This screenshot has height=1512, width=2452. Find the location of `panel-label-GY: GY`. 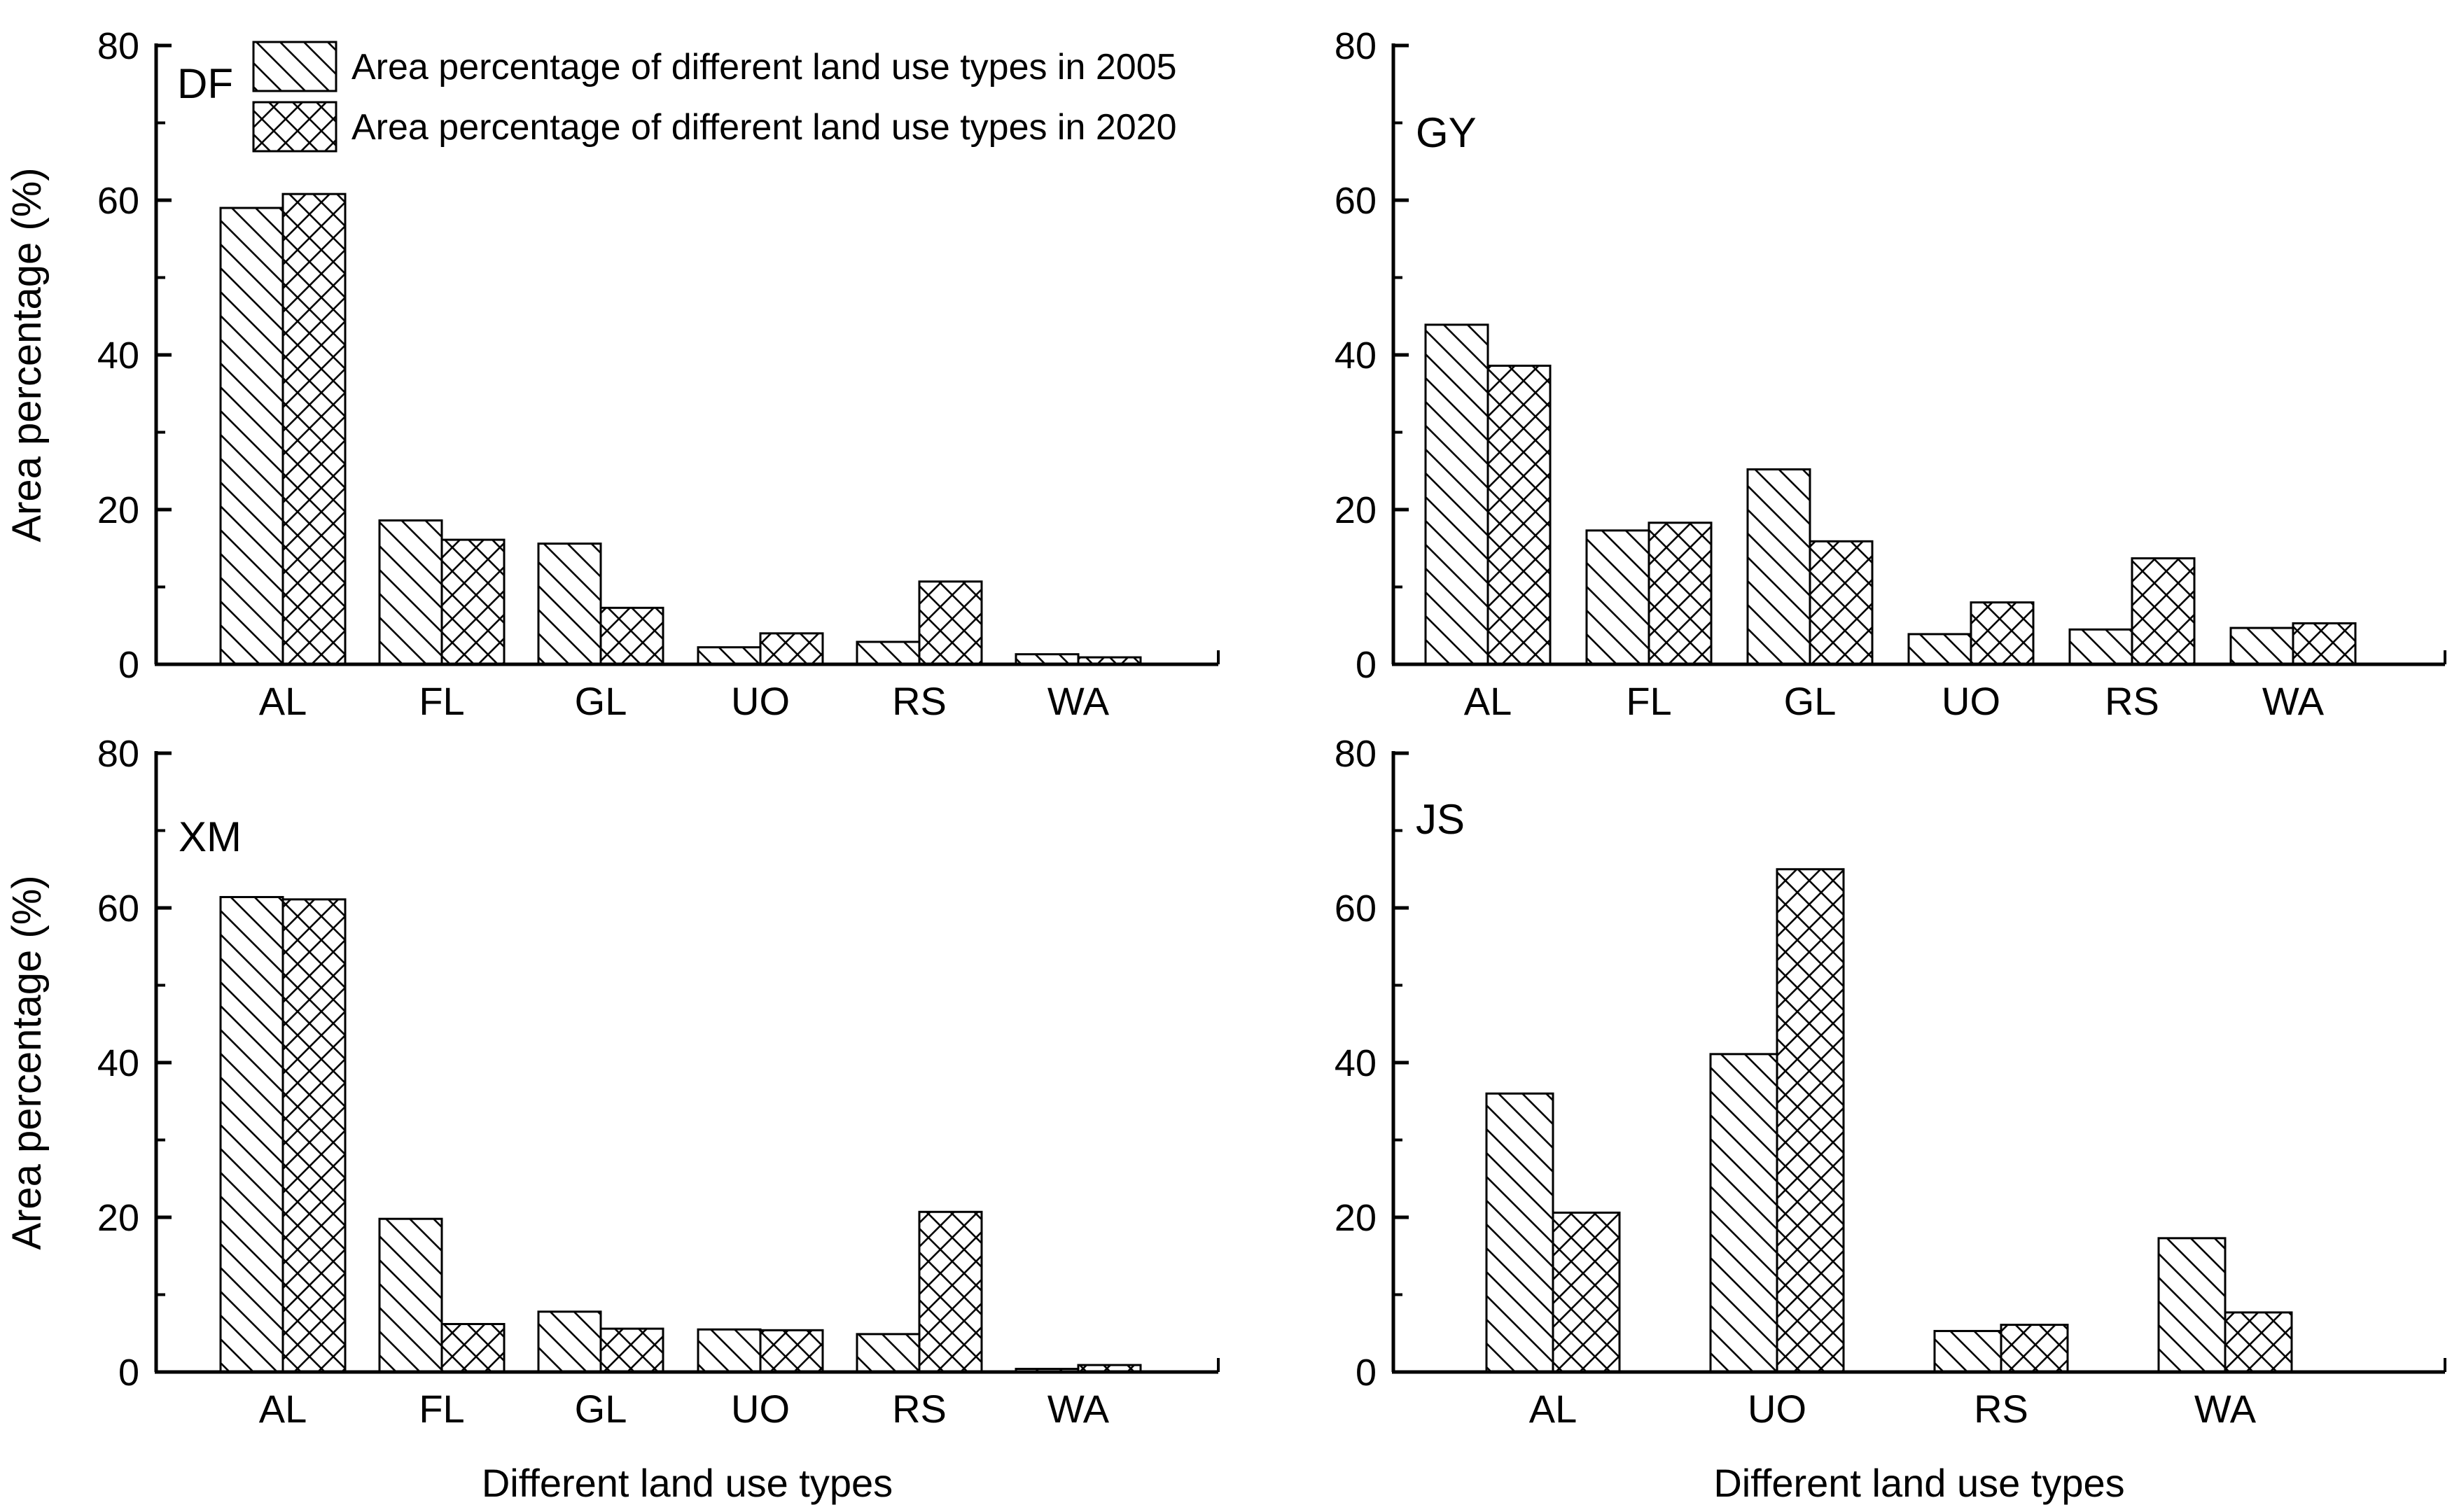

panel-label-GY: GY is located at coordinates (1446, 132).